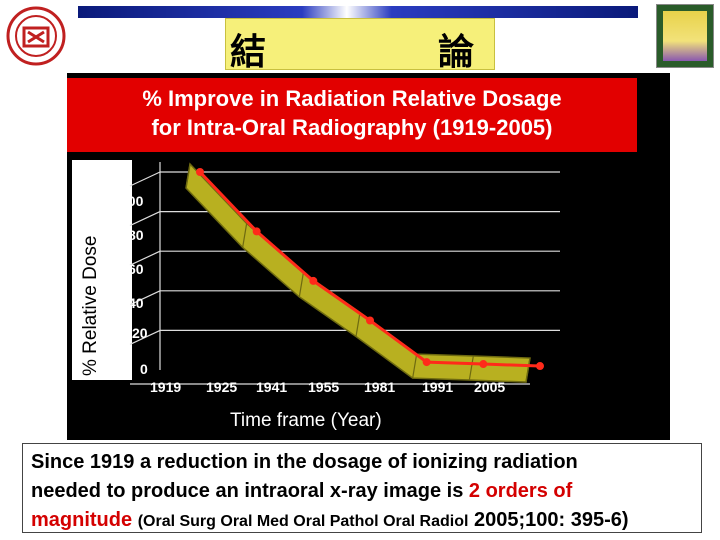 The image size is (720, 540). What do you see at coordinates (685, 36) in the screenshot?
I see `institution-banner-logo` at bounding box center [685, 36].